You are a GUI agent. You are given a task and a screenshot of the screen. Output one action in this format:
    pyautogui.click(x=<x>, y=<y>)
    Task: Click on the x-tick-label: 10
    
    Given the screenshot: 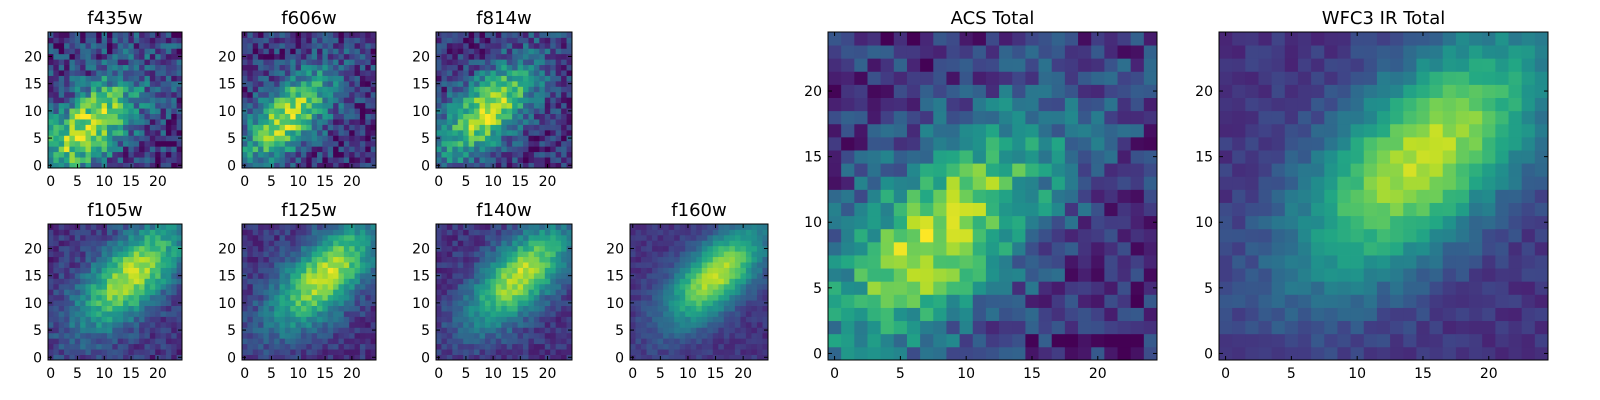 What is the action you would take?
    pyautogui.click(x=298, y=374)
    